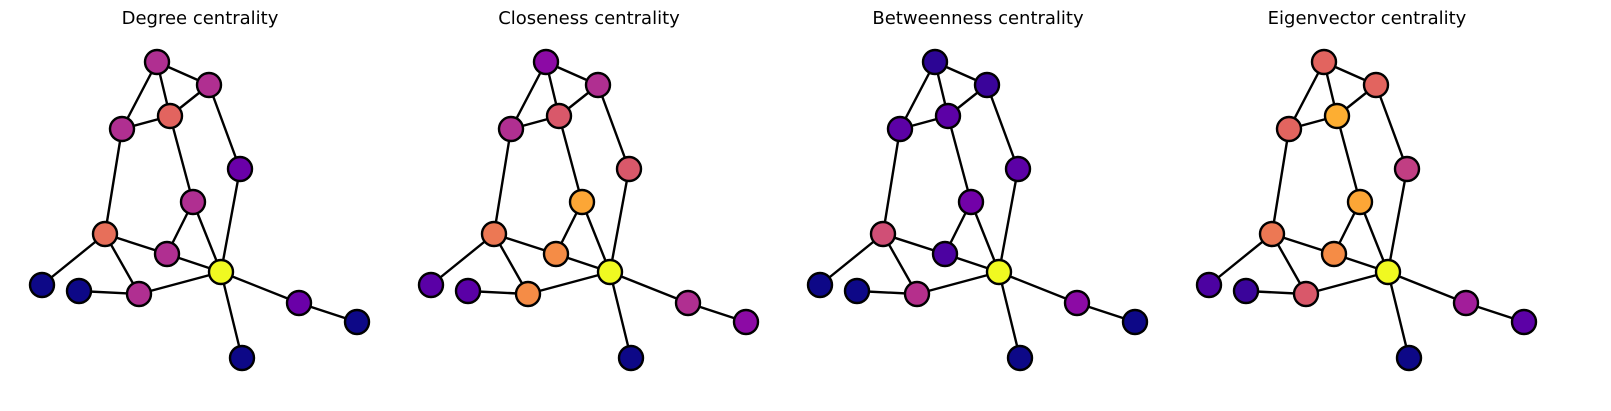 The width and height of the screenshot is (1611, 411). What do you see at coordinates (978, 18) in the screenshot?
I see `panel-title-betweenness: Betweenness centrality` at bounding box center [978, 18].